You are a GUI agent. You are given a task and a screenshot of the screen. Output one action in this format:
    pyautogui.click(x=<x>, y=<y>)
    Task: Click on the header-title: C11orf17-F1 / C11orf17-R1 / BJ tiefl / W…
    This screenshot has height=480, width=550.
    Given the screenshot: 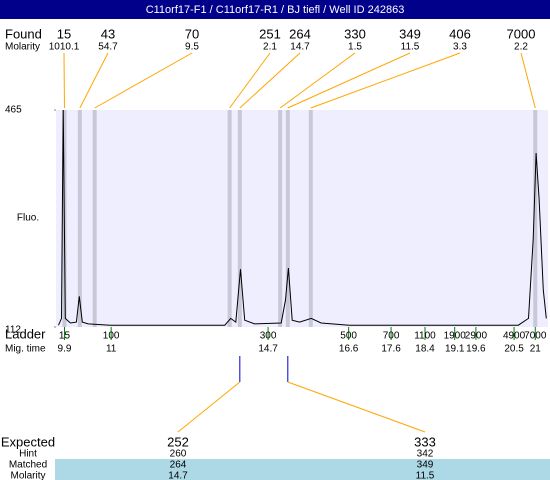 What is the action you would take?
    pyautogui.click(x=275, y=10)
    